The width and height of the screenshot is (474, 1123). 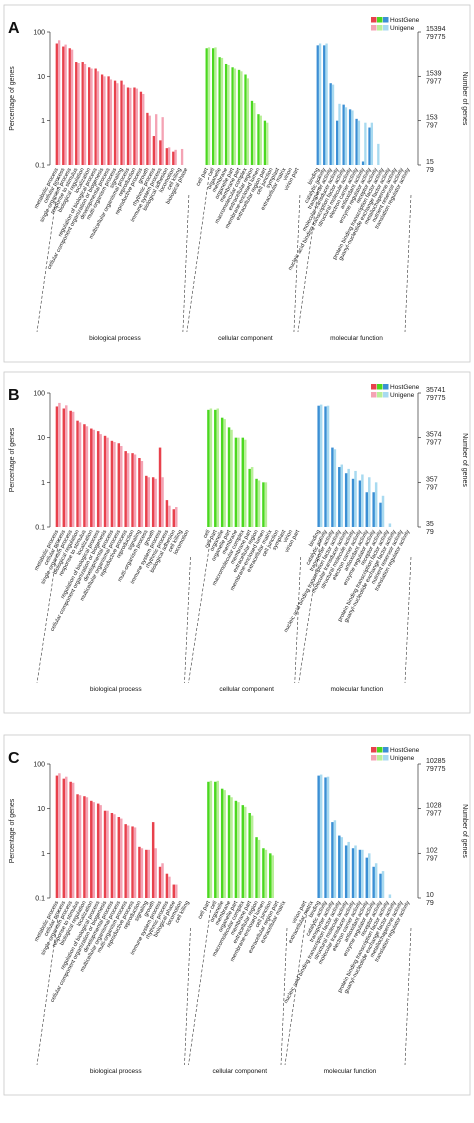 I want to click on group-label: molecular function, so click(x=357, y=689).